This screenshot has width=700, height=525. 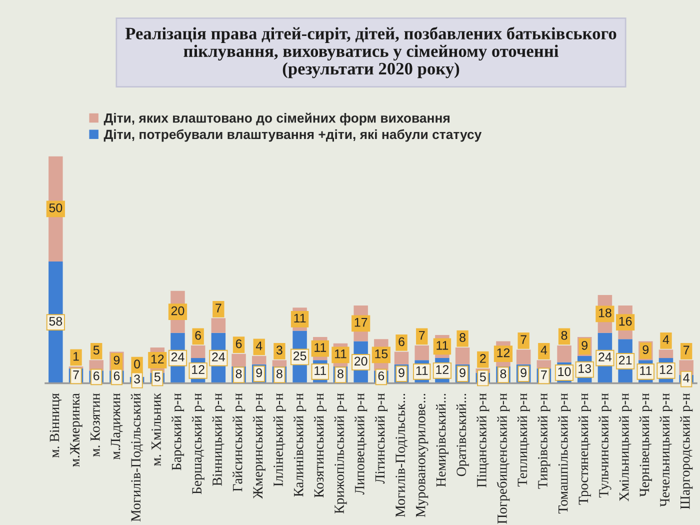 What do you see at coordinates (76, 356) in the screenshot?
I see `data-label: 1` at bounding box center [76, 356].